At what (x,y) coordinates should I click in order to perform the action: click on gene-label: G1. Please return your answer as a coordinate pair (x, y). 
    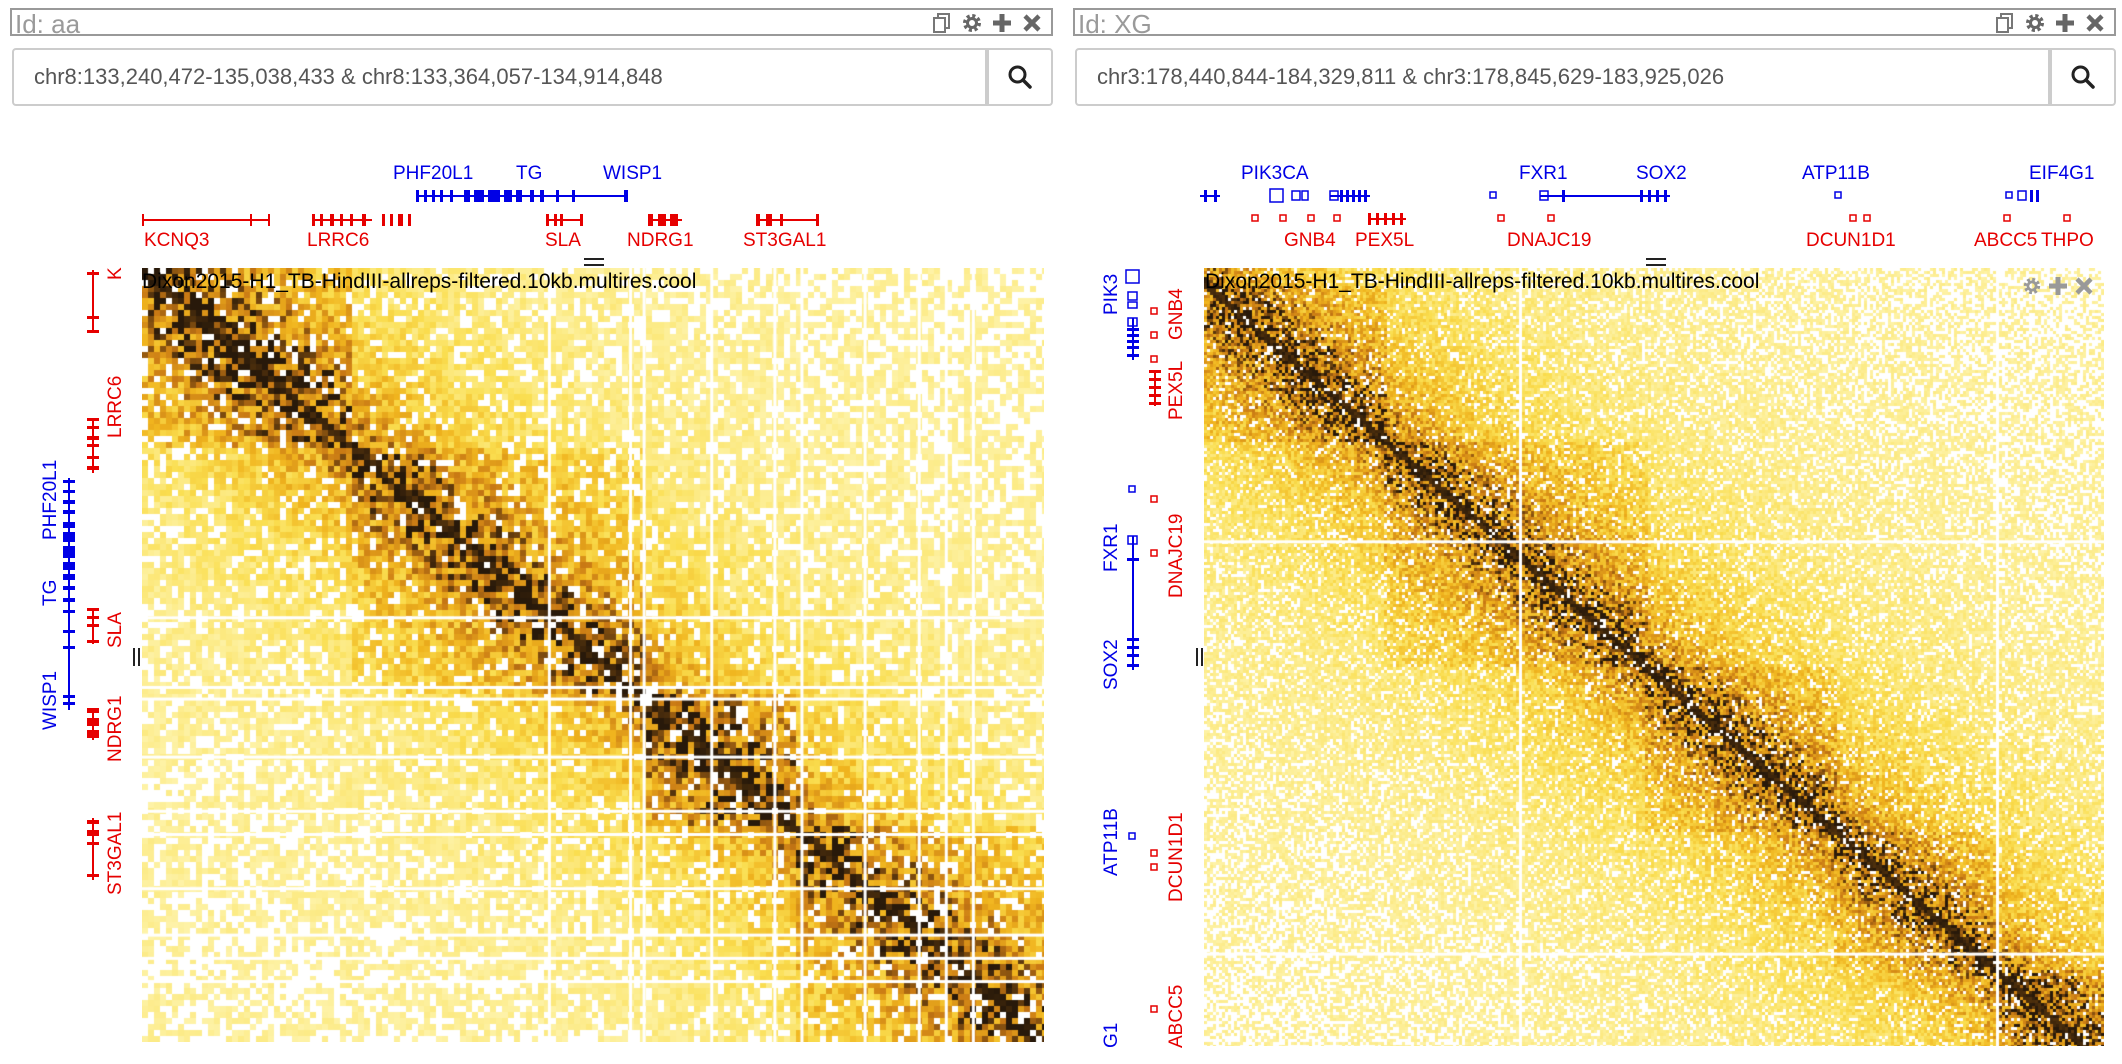
    Looking at the image, I should click on (1111, 1035).